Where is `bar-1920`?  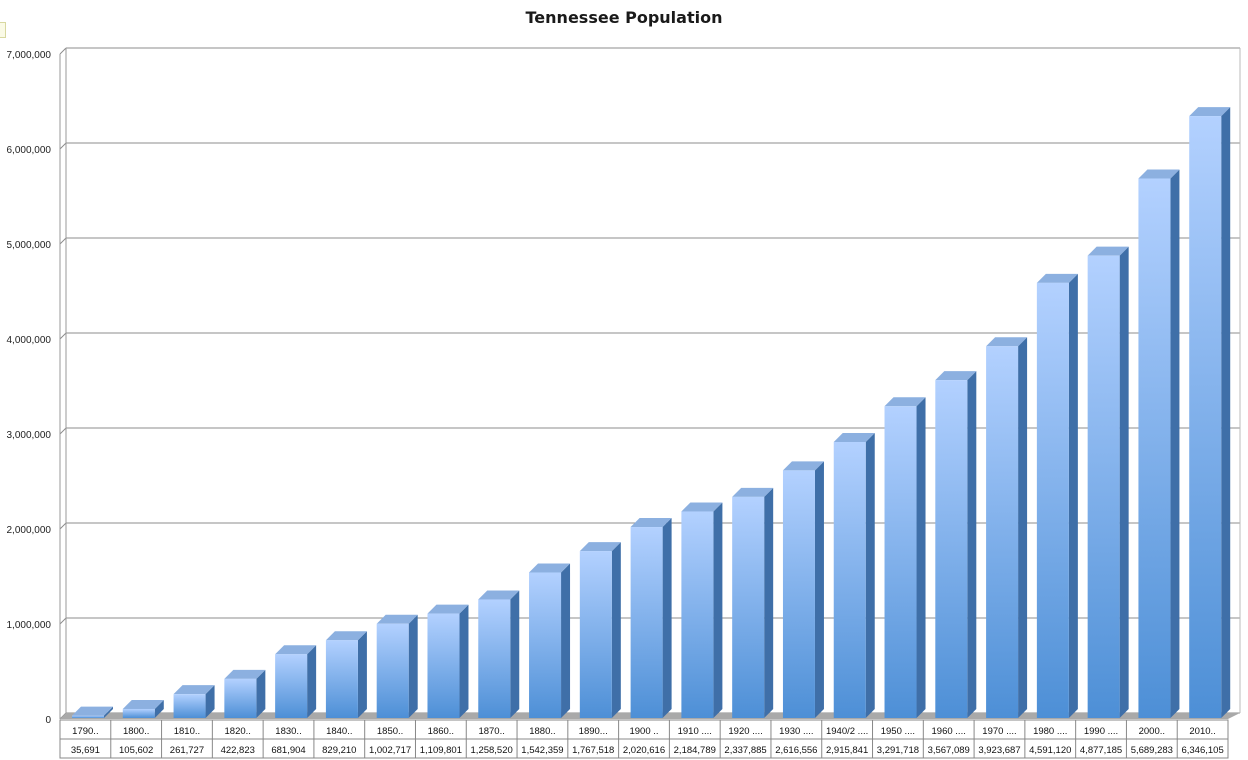 bar-1920 is located at coordinates (753, 602).